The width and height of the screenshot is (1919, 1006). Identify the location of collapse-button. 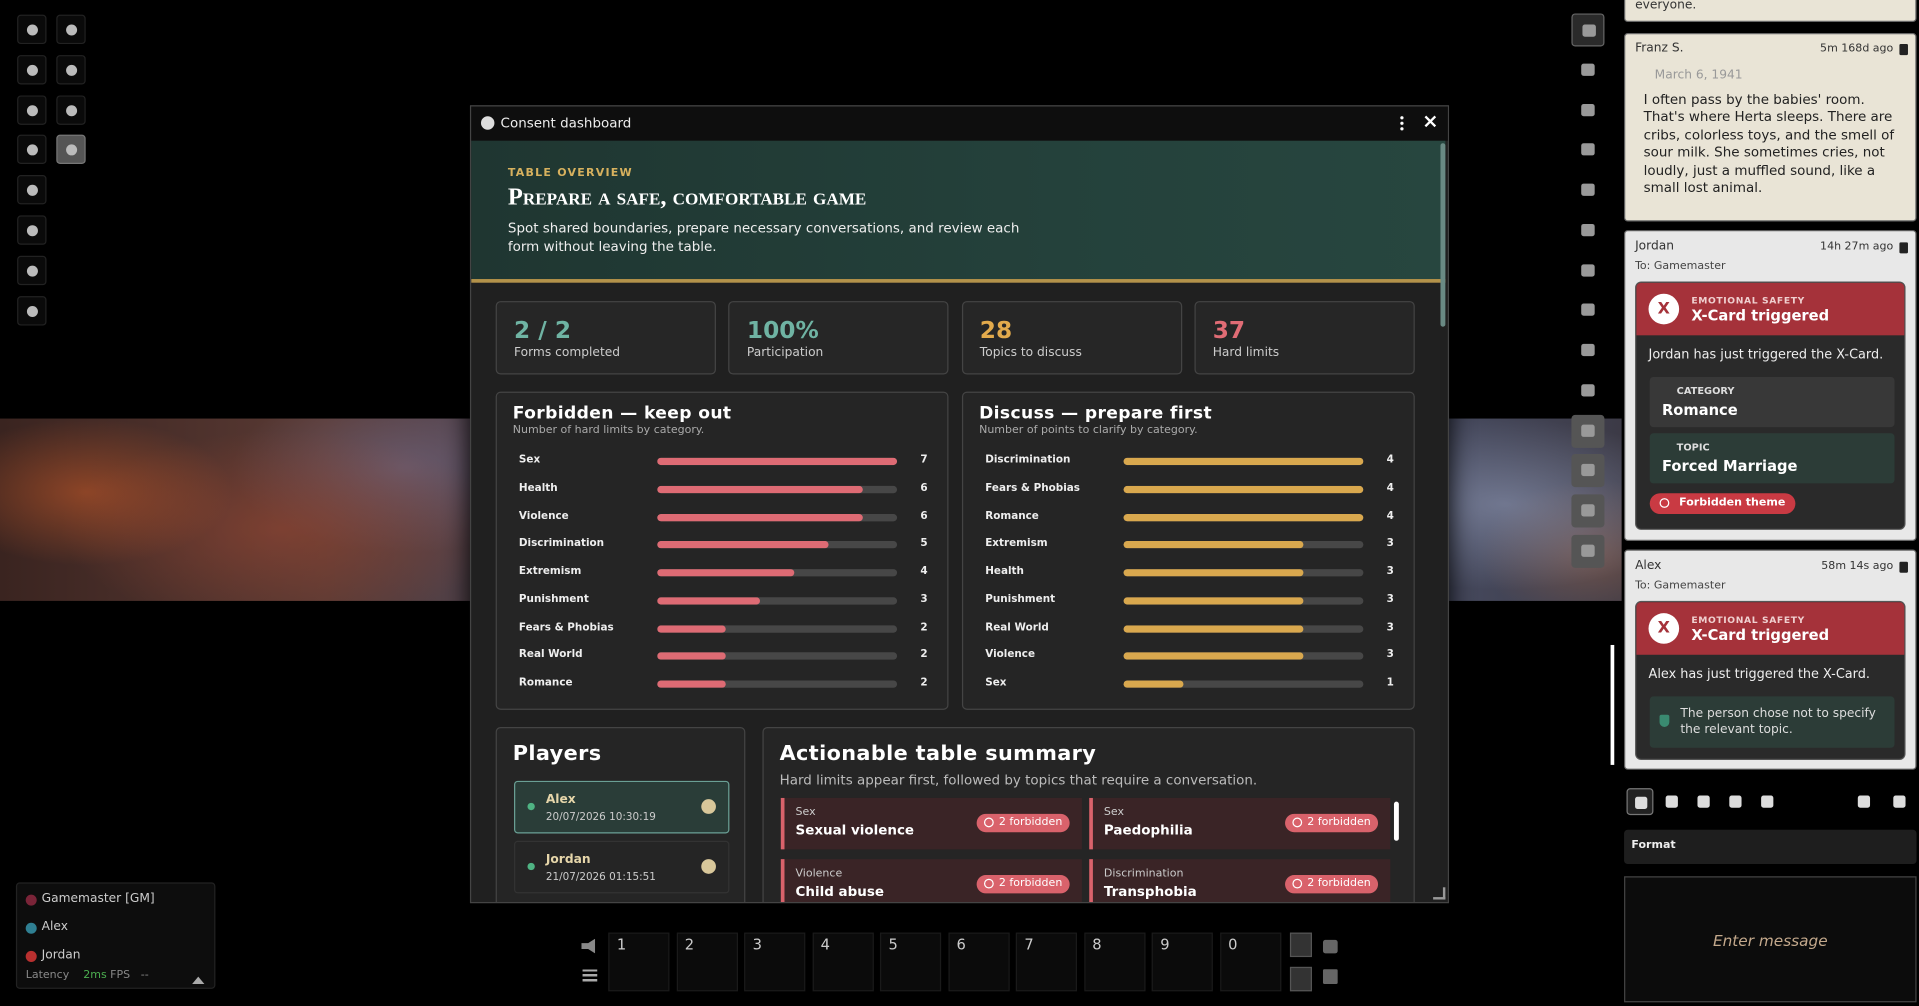
(198, 977).